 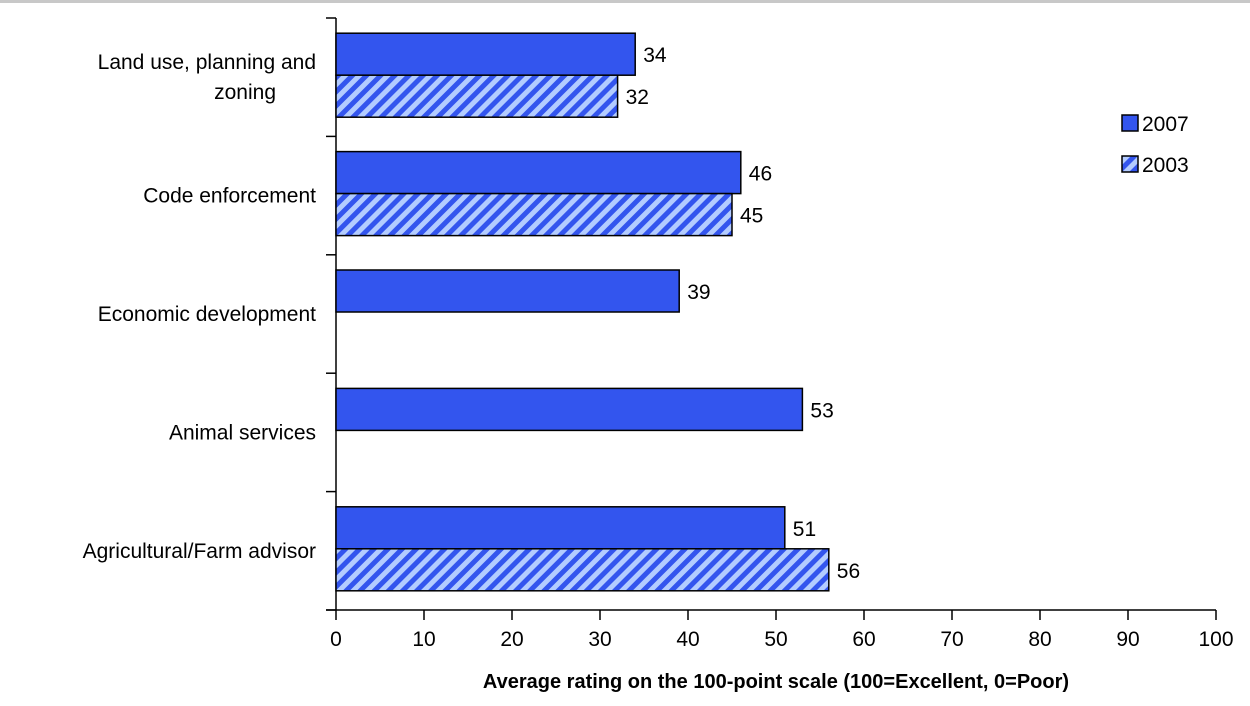 I want to click on x-tick-label: 40, so click(x=687, y=639).